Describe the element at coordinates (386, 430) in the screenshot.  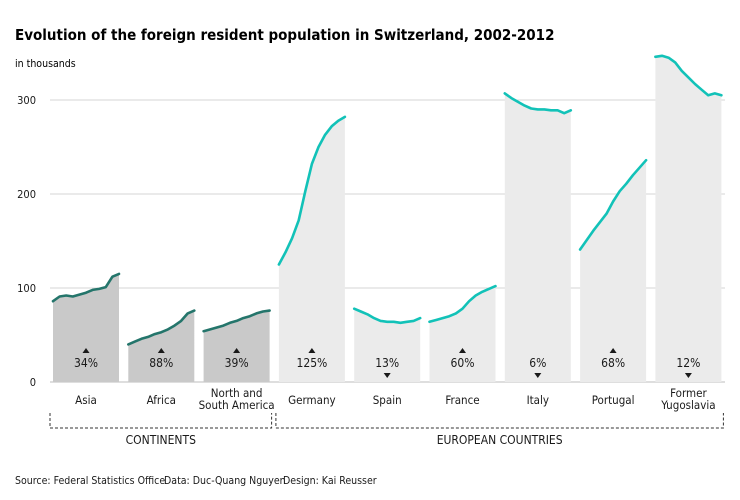
I see `group-brackets: CONTINENTS EUROPEAN COUNTRIES` at that location.